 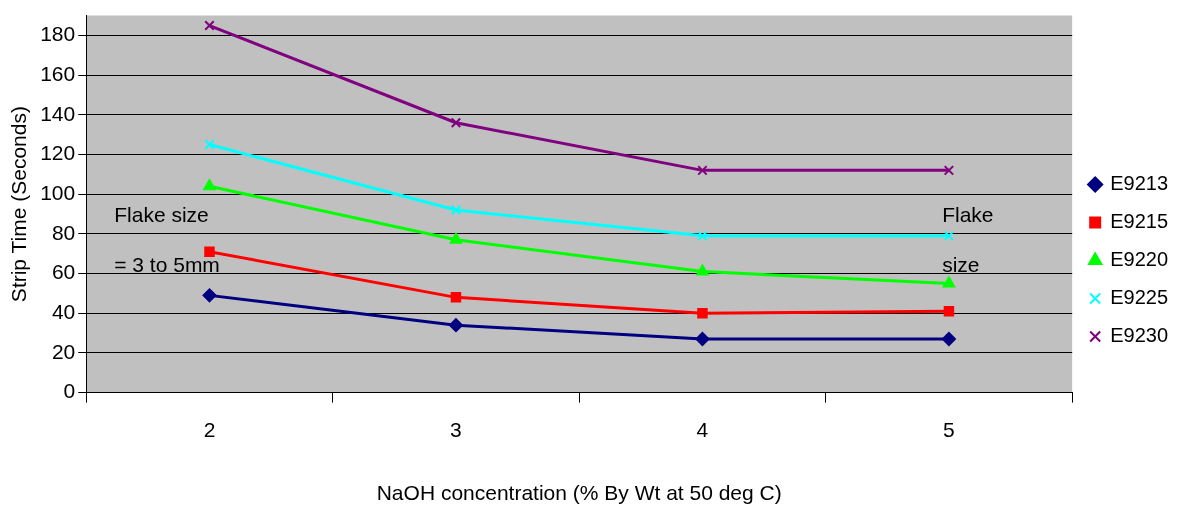 What do you see at coordinates (579, 493) in the screenshot?
I see `x-axis-title: NaOH concentration (% By Wt at 50 deg C)` at bounding box center [579, 493].